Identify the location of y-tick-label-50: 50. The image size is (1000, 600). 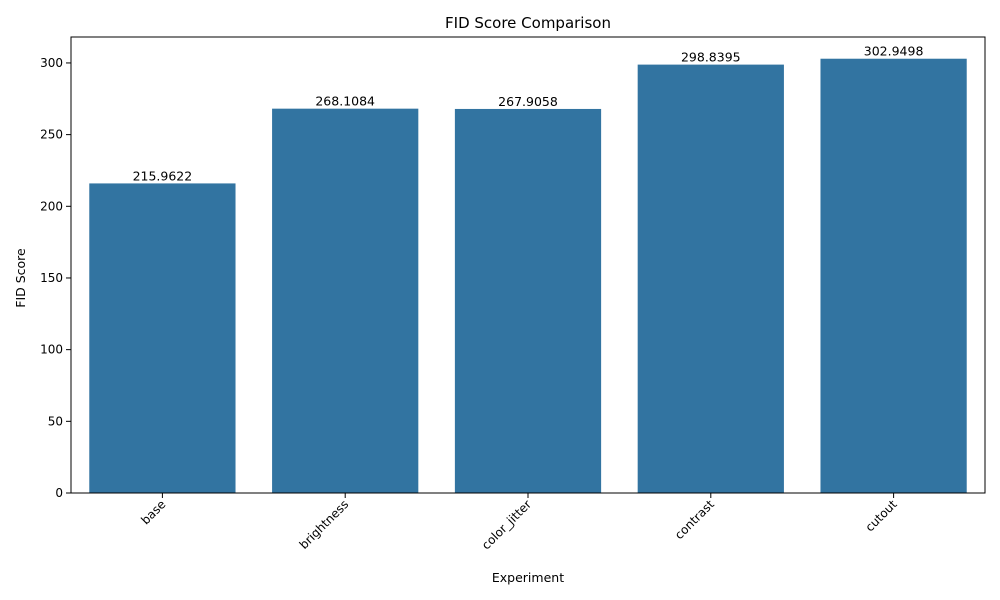
(55, 421).